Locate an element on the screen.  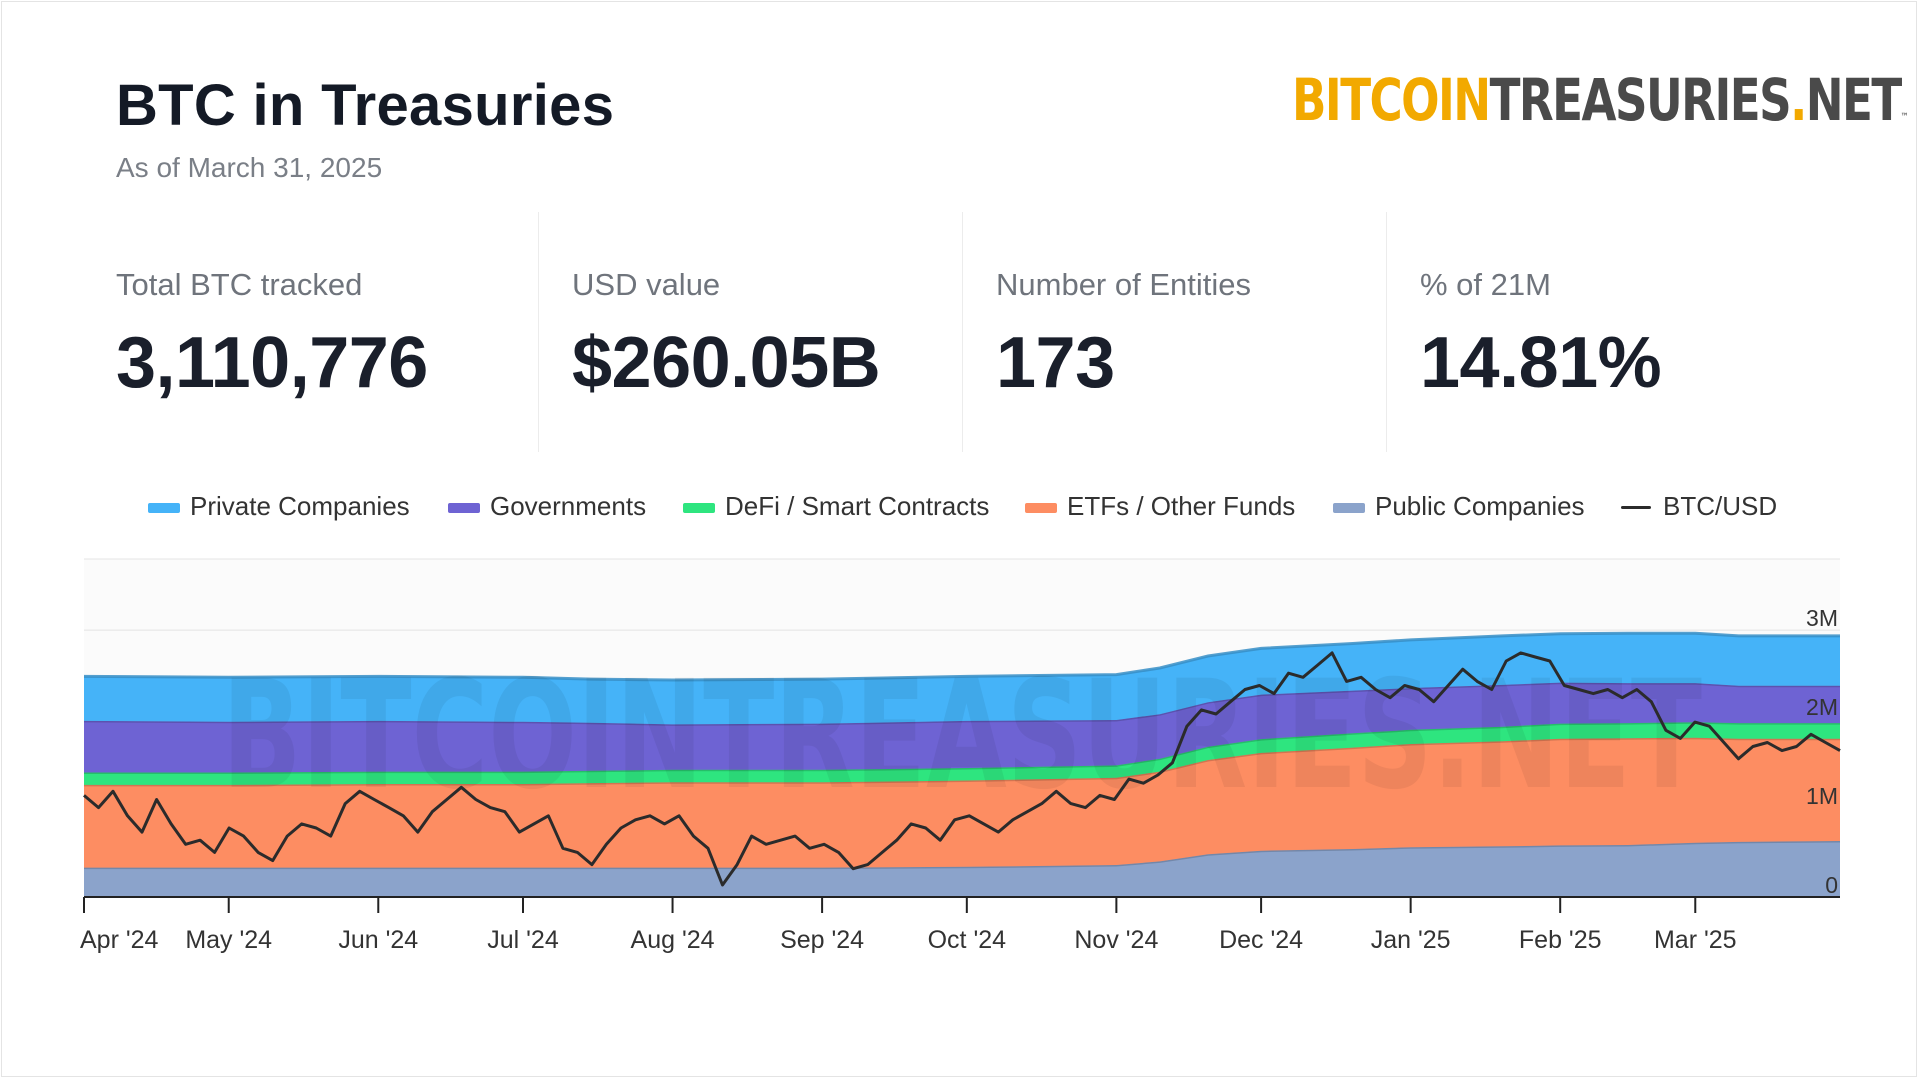
y-tick-label: 1M is located at coordinates (1822, 796).